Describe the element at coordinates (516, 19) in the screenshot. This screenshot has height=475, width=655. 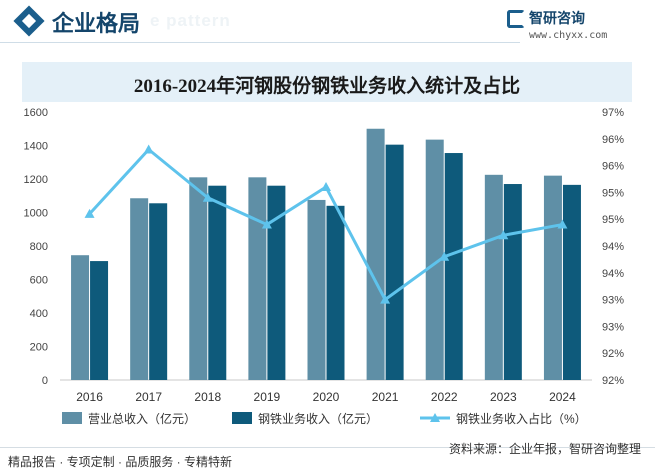
I see `brand-logo-icon` at that location.